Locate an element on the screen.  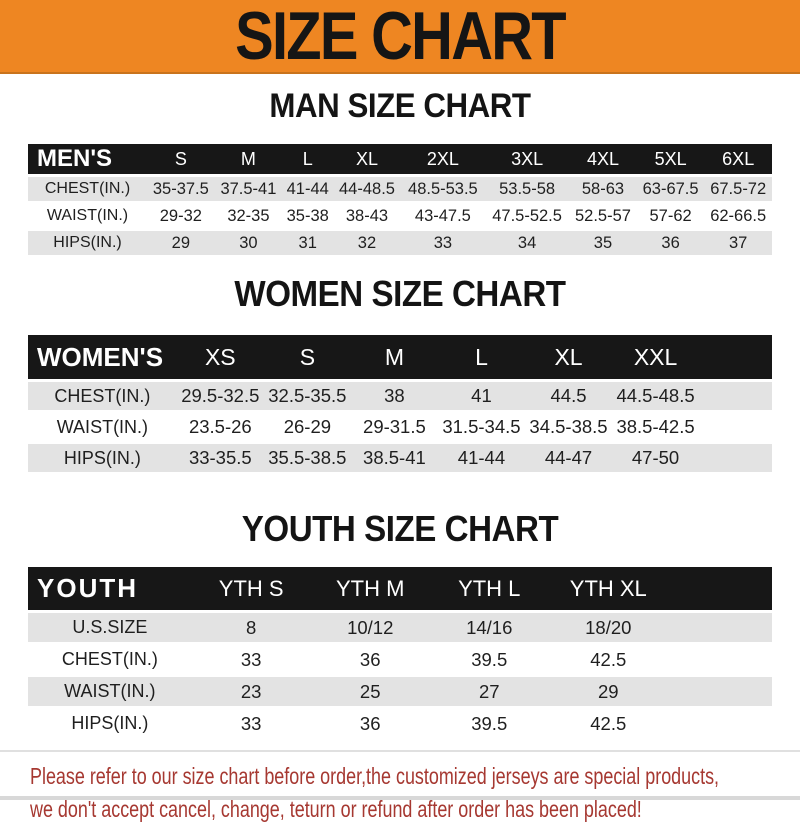
size-header-cell: 4XL is located at coordinates (603, 159).